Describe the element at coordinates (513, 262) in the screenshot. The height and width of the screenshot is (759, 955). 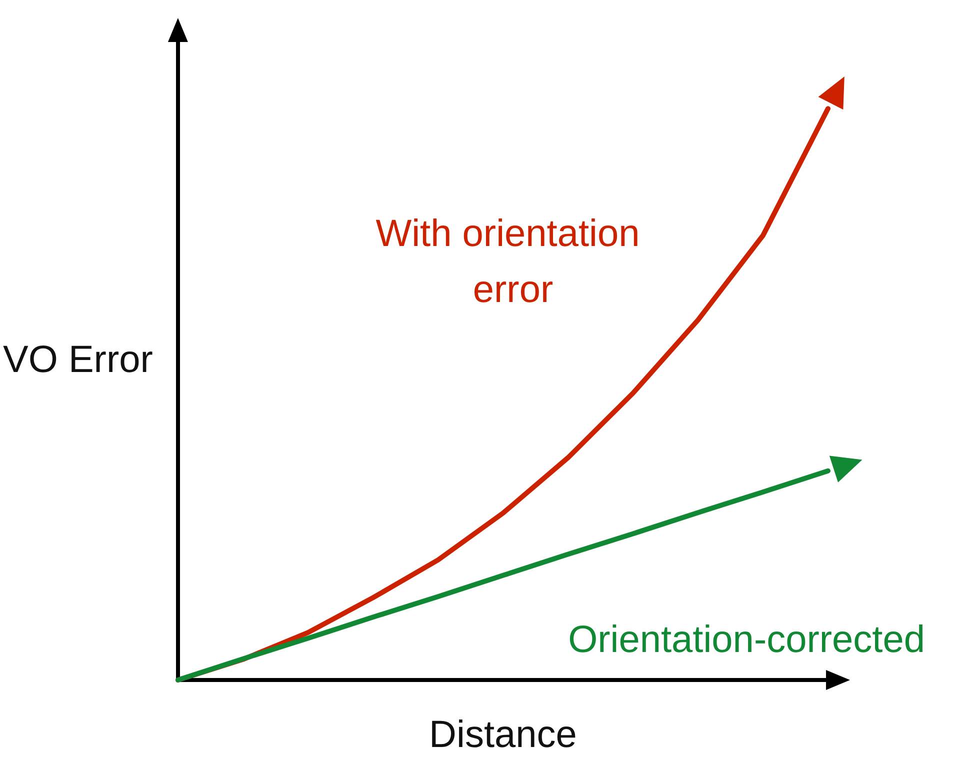
I see `series-label: With orientation error` at that location.